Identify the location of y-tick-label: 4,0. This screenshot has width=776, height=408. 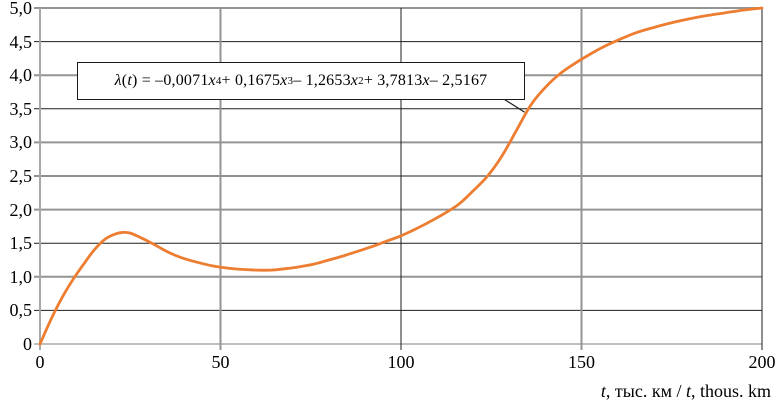
(21, 75).